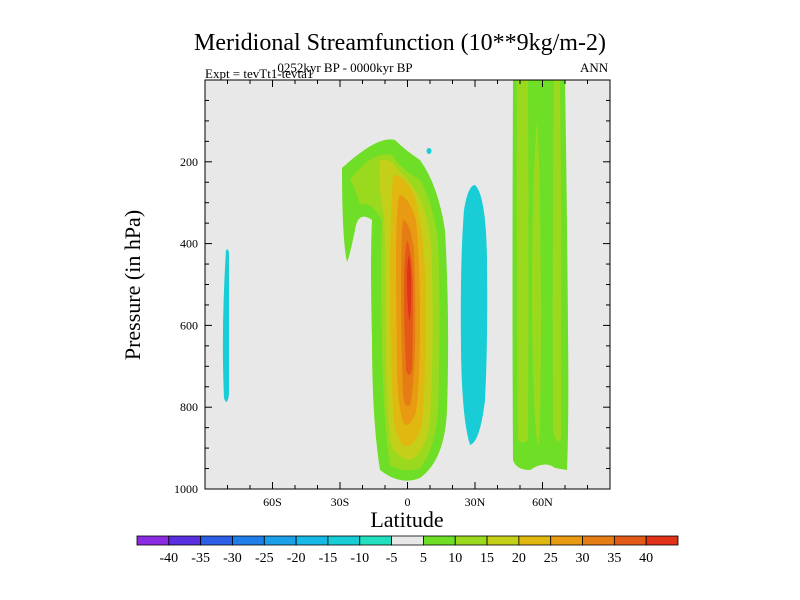 The image size is (800, 600). I want to click on y-tick-label: 800, so click(189, 407).